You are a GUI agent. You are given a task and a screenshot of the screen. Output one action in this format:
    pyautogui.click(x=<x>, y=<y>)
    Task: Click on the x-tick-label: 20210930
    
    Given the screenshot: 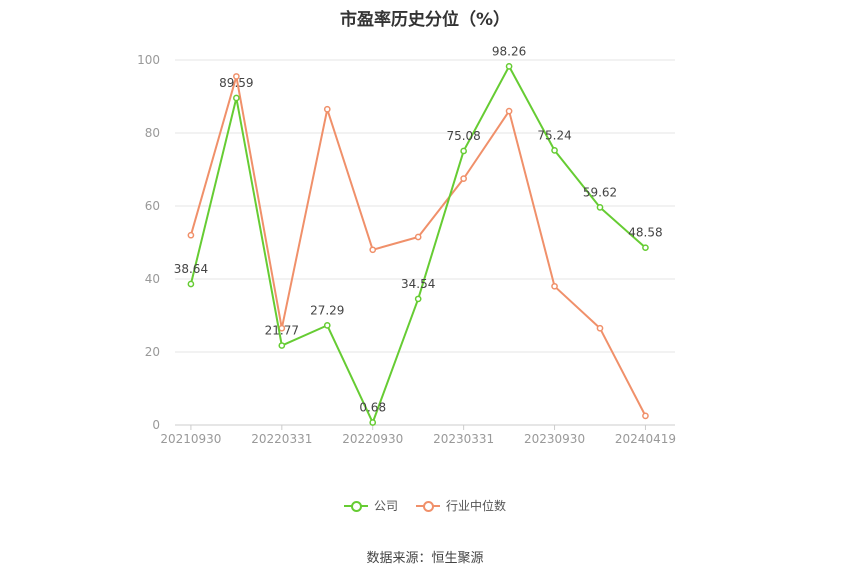 What is the action you would take?
    pyautogui.click(x=190, y=439)
    